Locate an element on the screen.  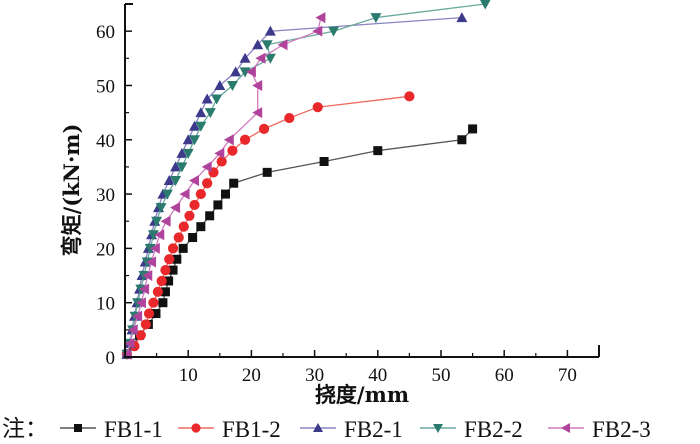
x-axis-title: 挠度/mm is located at coordinates (362, 394).